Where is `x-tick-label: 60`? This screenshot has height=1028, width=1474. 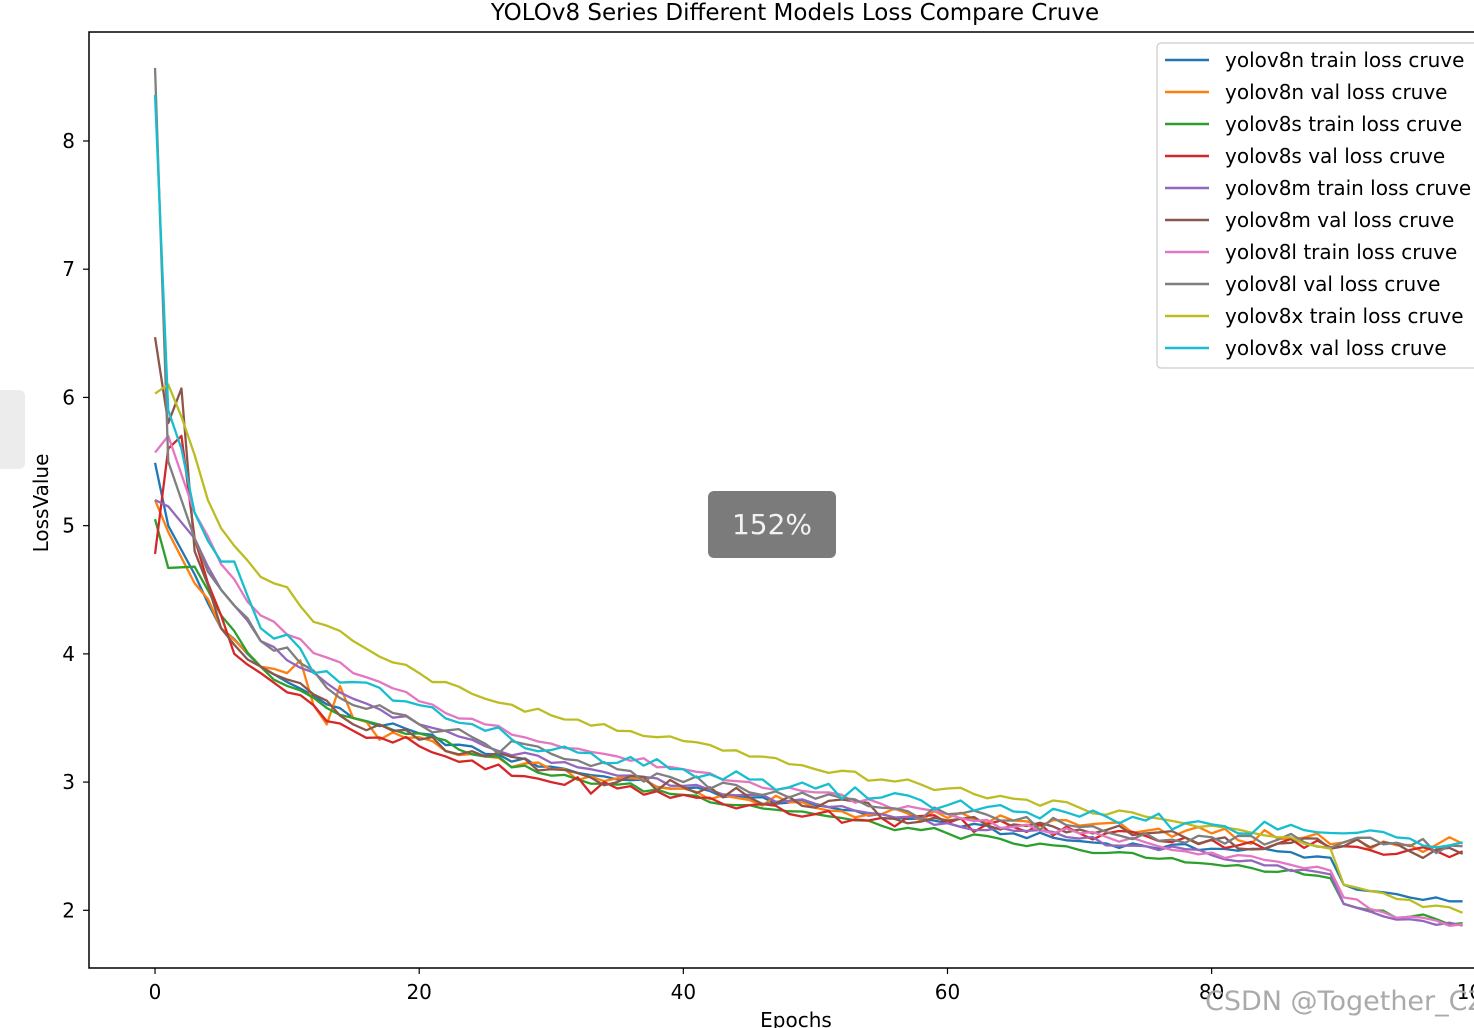 x-tick-label: 60 is located at coordinates (947, 992).